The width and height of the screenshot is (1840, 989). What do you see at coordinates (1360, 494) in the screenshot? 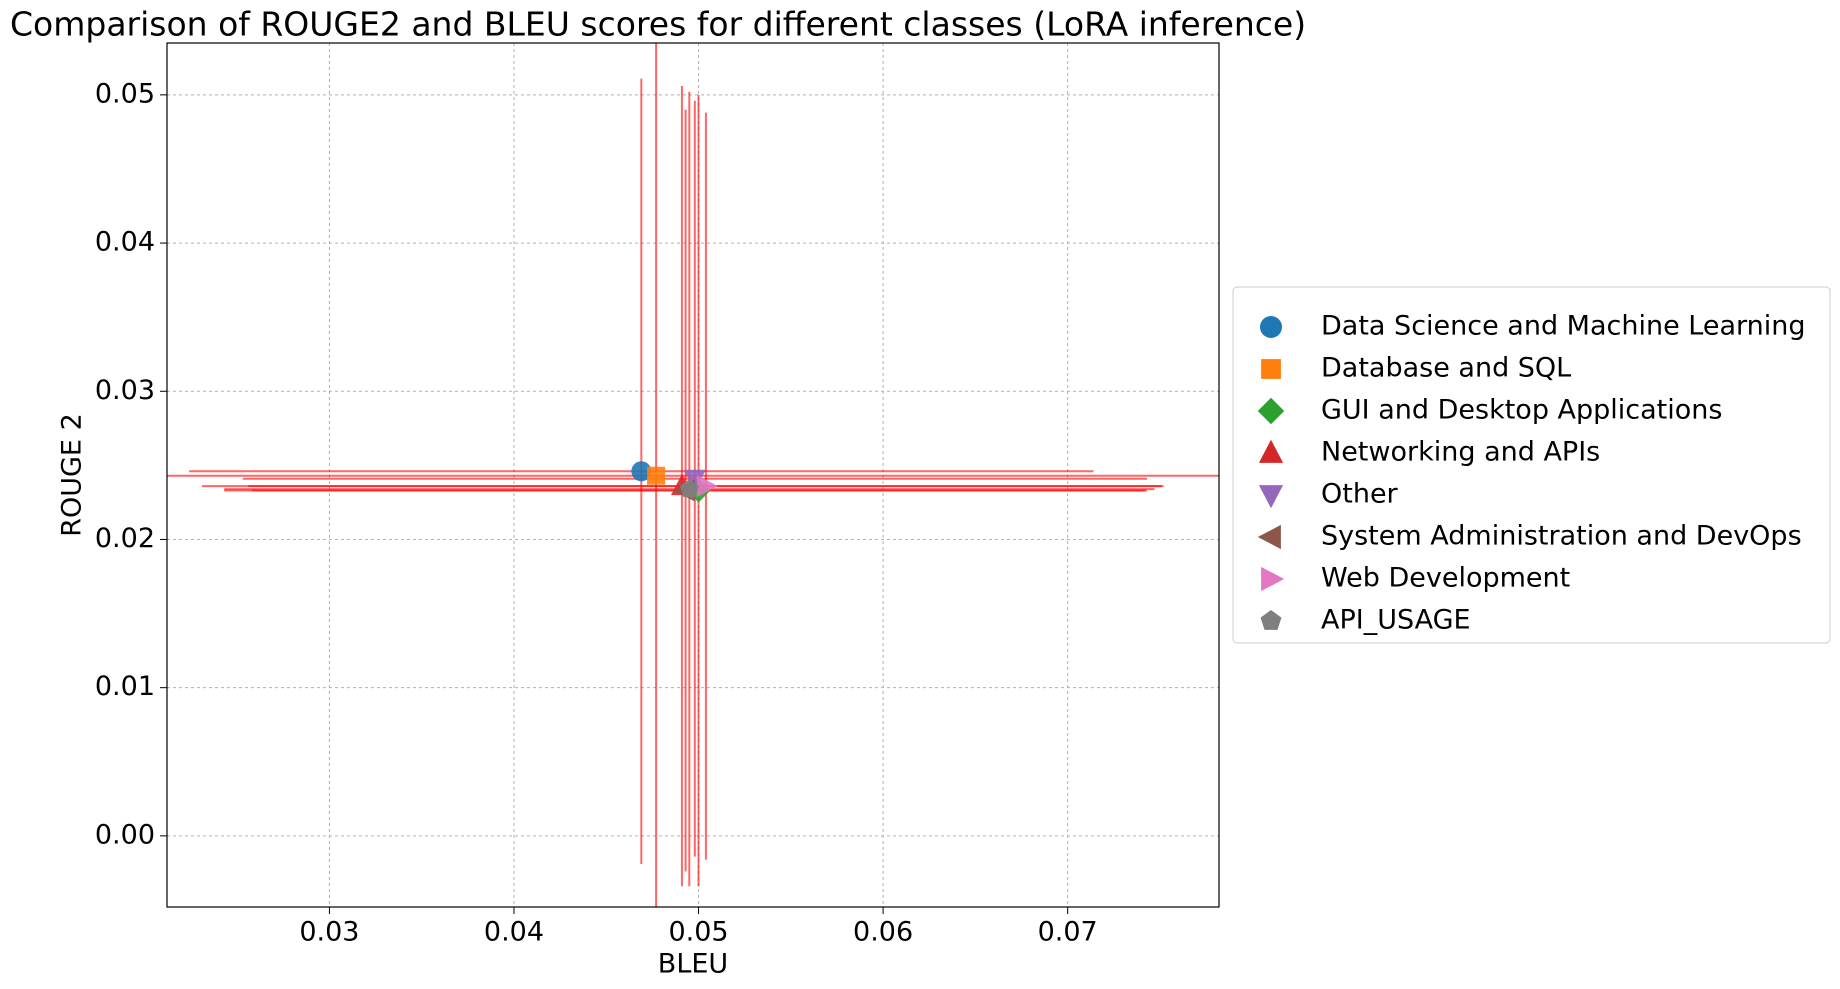
I see `legend-label: Other` at bounding box center [1360, 494].